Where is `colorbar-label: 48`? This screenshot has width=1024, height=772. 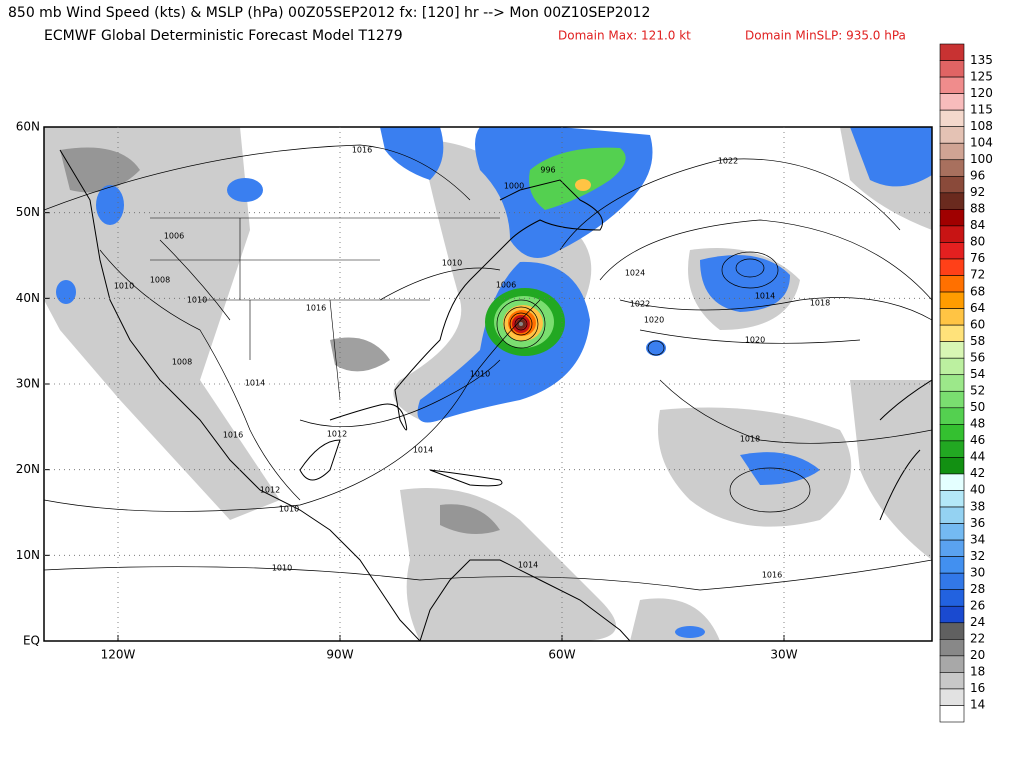 colorbar-label: 48 is located at coordinates (977, 424).